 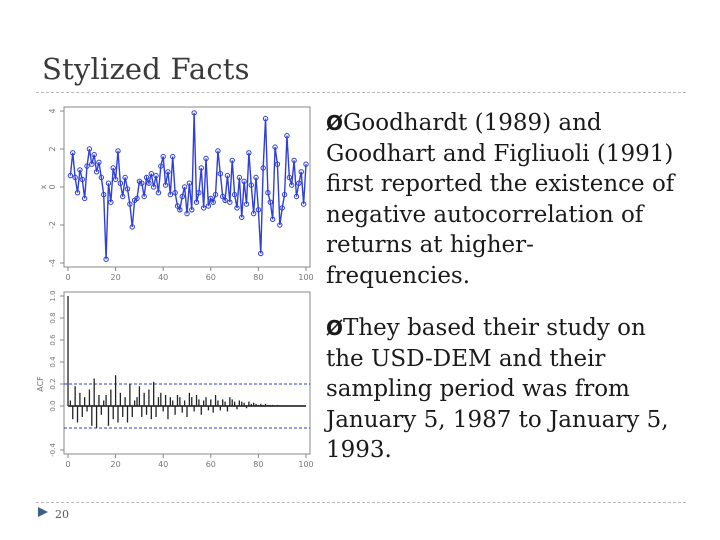 What do you see at coordinates (53, 340) in the screenshot?
I see `y-tick-label: 0.6` at bounding box center [53, 340].